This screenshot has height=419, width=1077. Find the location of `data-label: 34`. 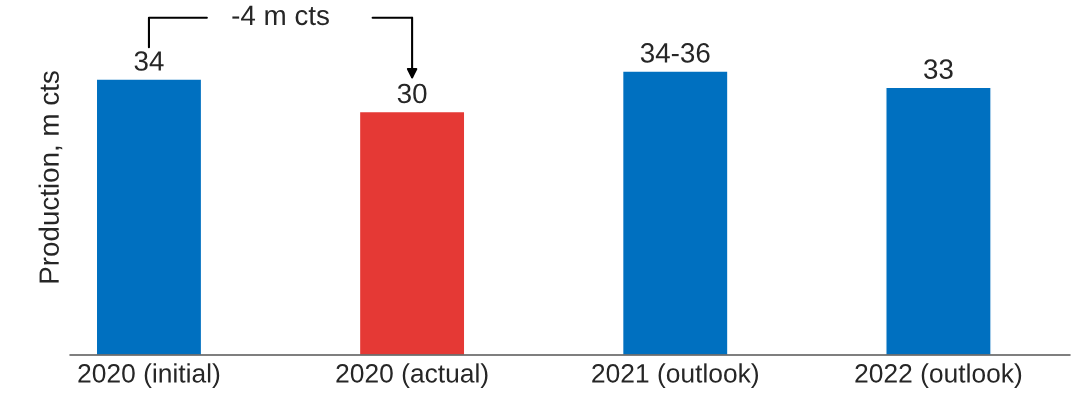

data-label: 34 is located at coordinates (149, 61).